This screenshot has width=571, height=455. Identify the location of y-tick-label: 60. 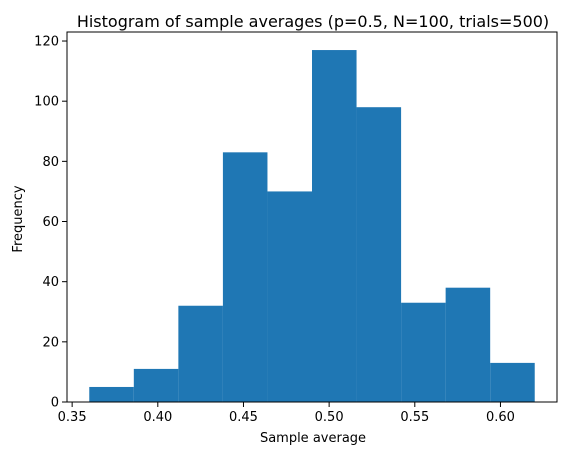
(50, 222).